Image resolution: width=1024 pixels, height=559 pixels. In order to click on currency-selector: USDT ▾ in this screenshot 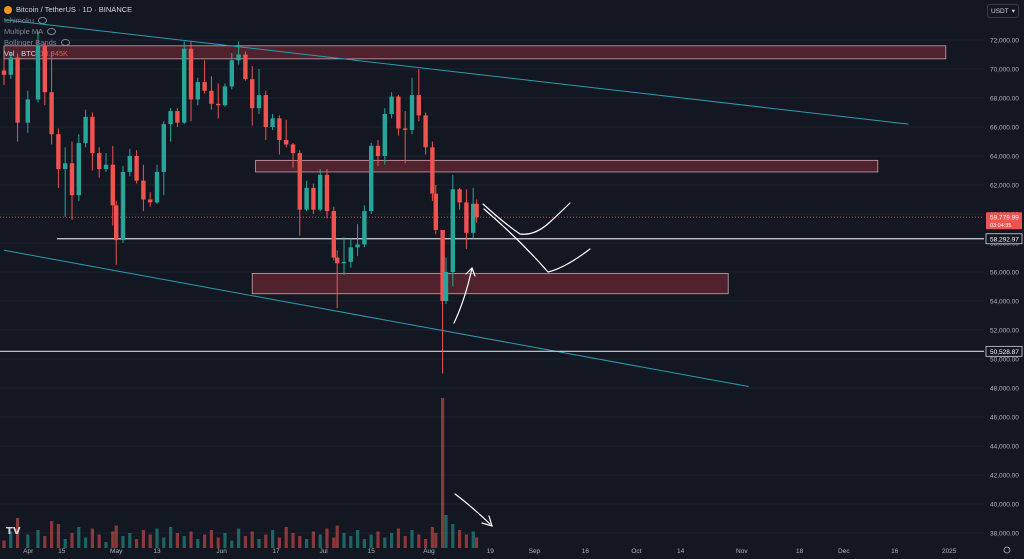, I will do `click(1003, 11)`.